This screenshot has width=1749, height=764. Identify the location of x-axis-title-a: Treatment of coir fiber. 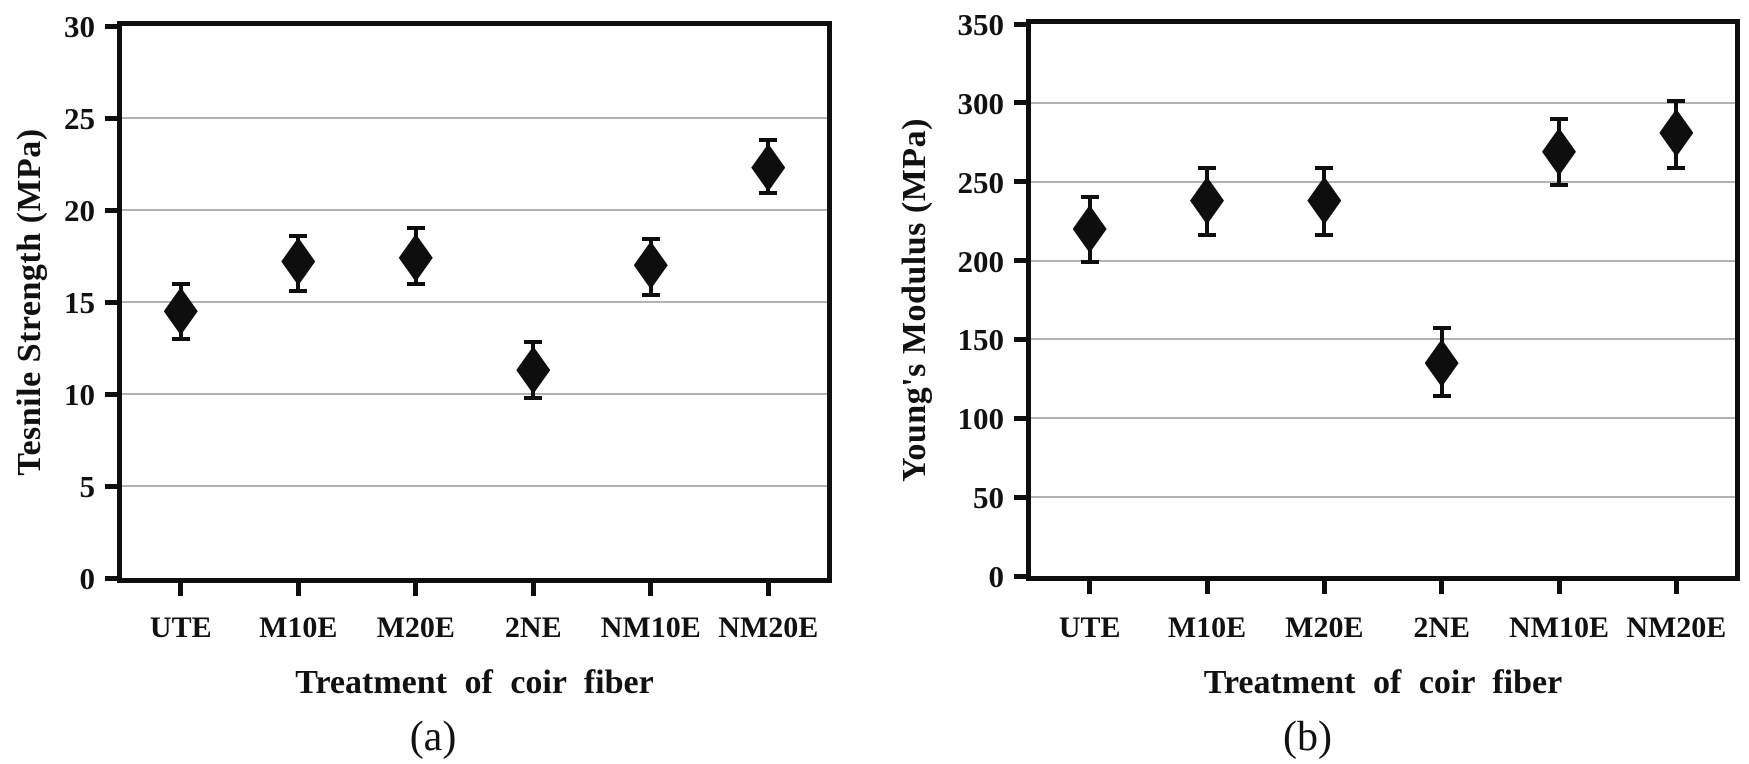
(474, 682).